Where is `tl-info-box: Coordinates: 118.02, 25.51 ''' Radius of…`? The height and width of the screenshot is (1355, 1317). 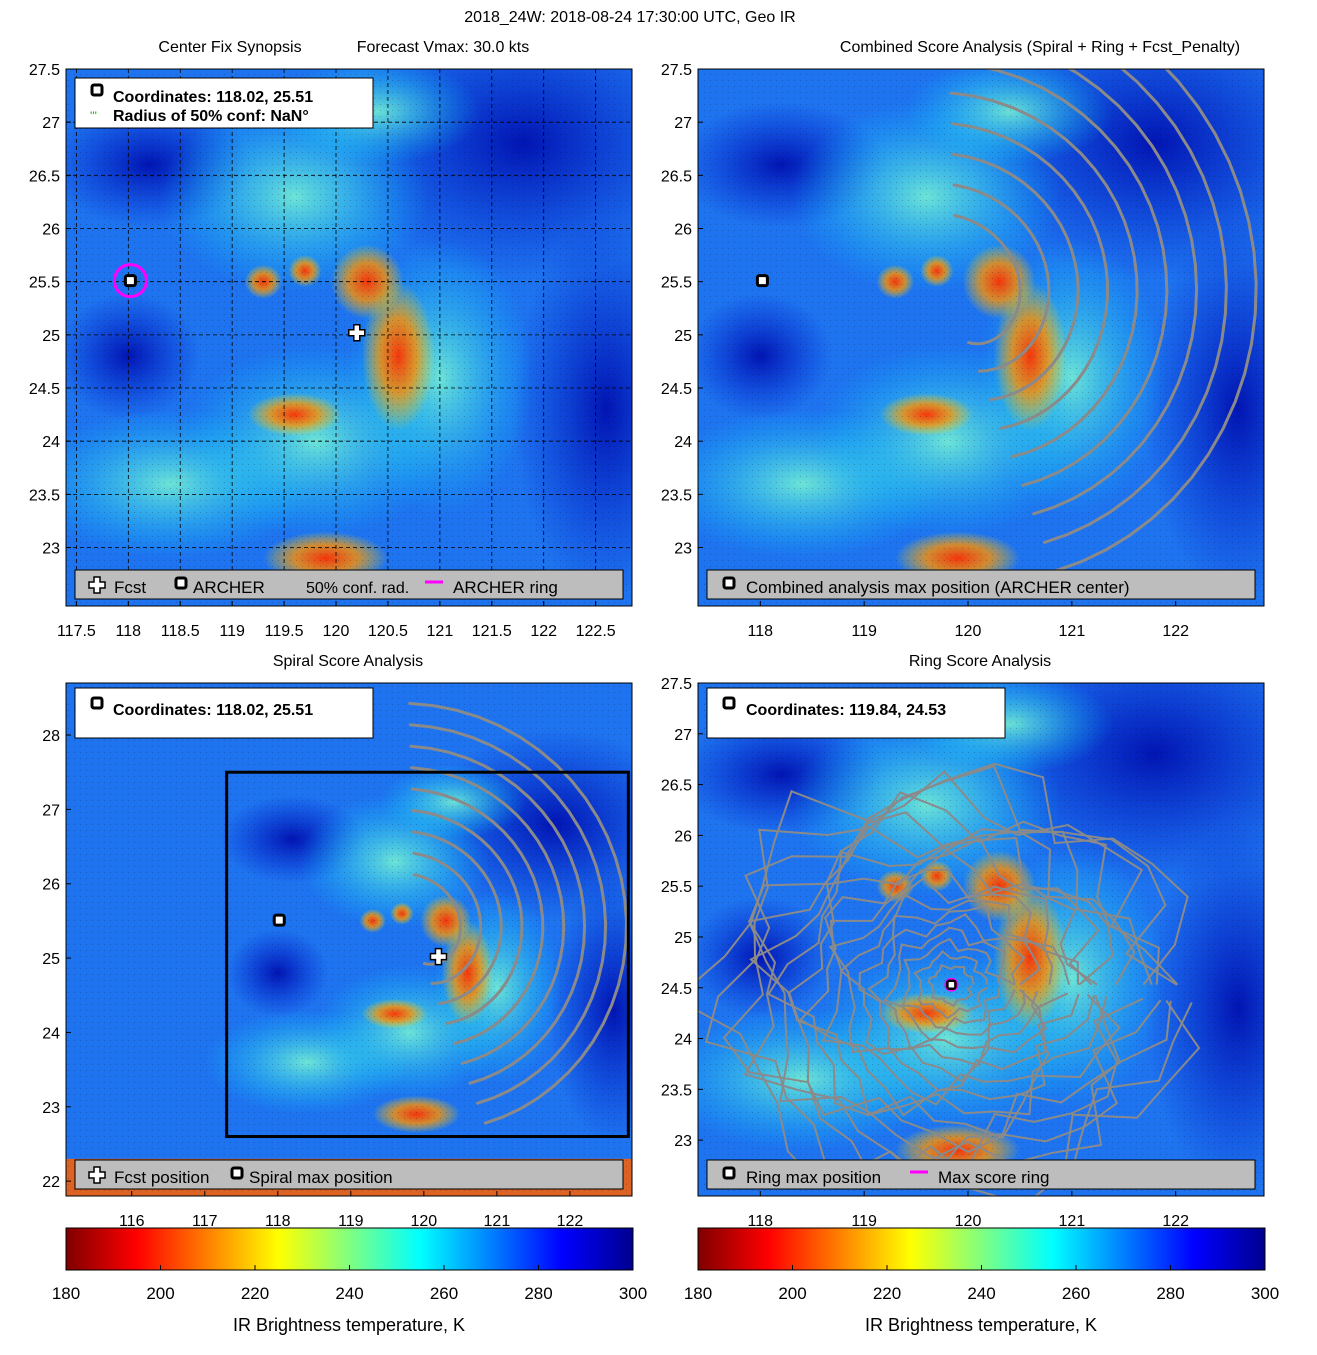 tl-info-box: Coordinates: 118.02, 25.51 ''' Radius of… is located at coordinates (224, 103).